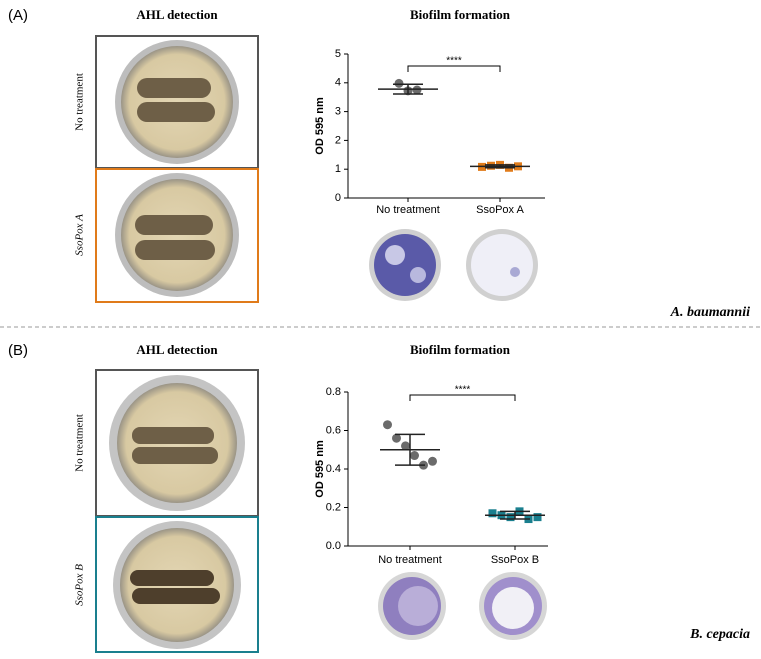 The height and width of the screenshot is (659, 761). What do you see at coordinates (719, 634) in the screenshot?
I see `organism: B. cepacia` at bounding box center [719, 634].